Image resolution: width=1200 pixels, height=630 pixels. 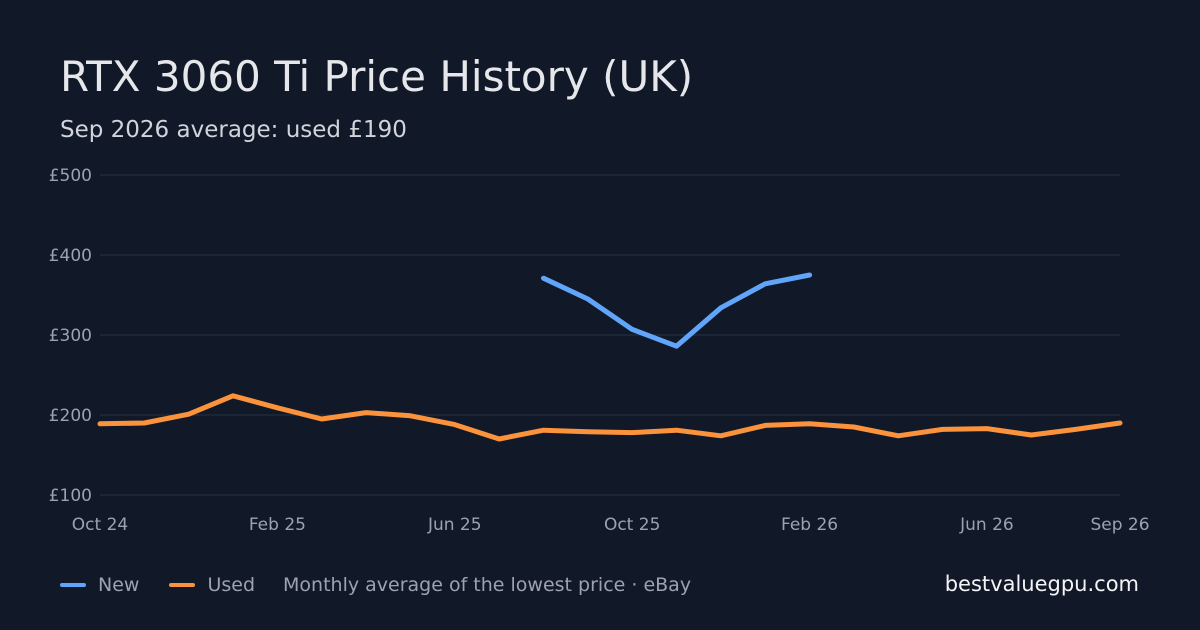 What do you see at coordinates (70, 256) in the screenshot?
I see `y-tick-label: £400` at bounding box center [70, 256].